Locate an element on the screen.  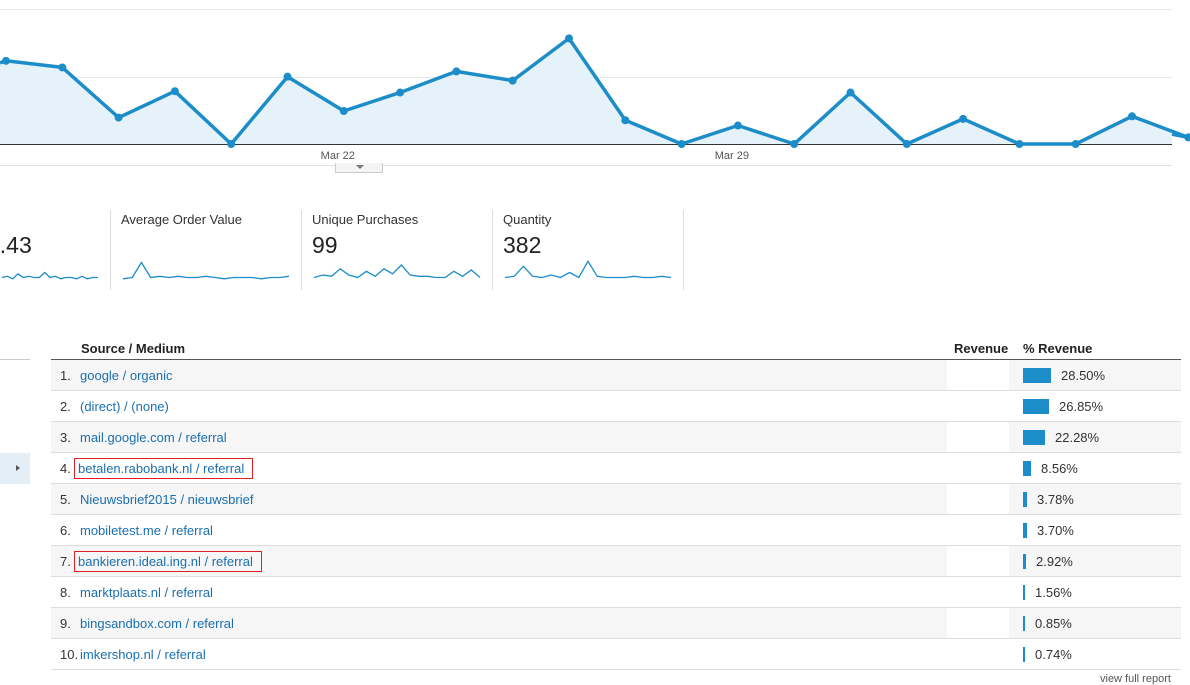
metric-value: 382 is located at coordinates (522, 245).